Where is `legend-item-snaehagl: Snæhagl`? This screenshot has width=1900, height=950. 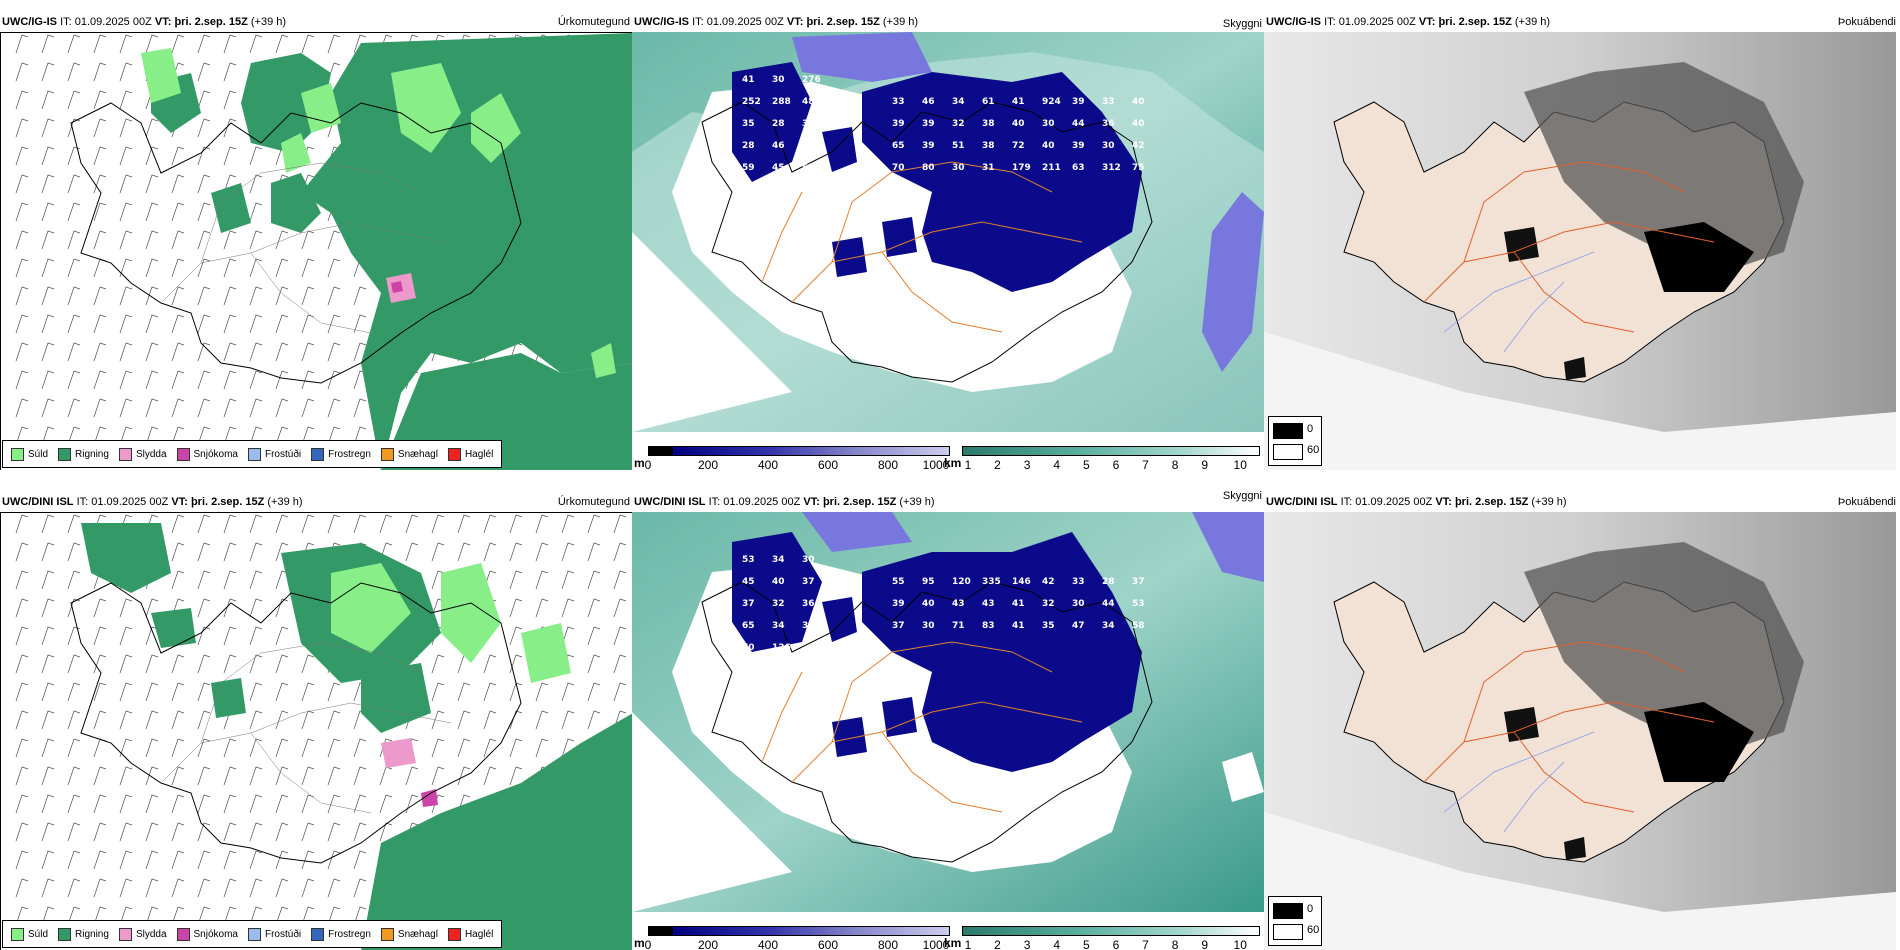 legend-item-snaehagl: Snæhagl is located at coordinates (409, 454).